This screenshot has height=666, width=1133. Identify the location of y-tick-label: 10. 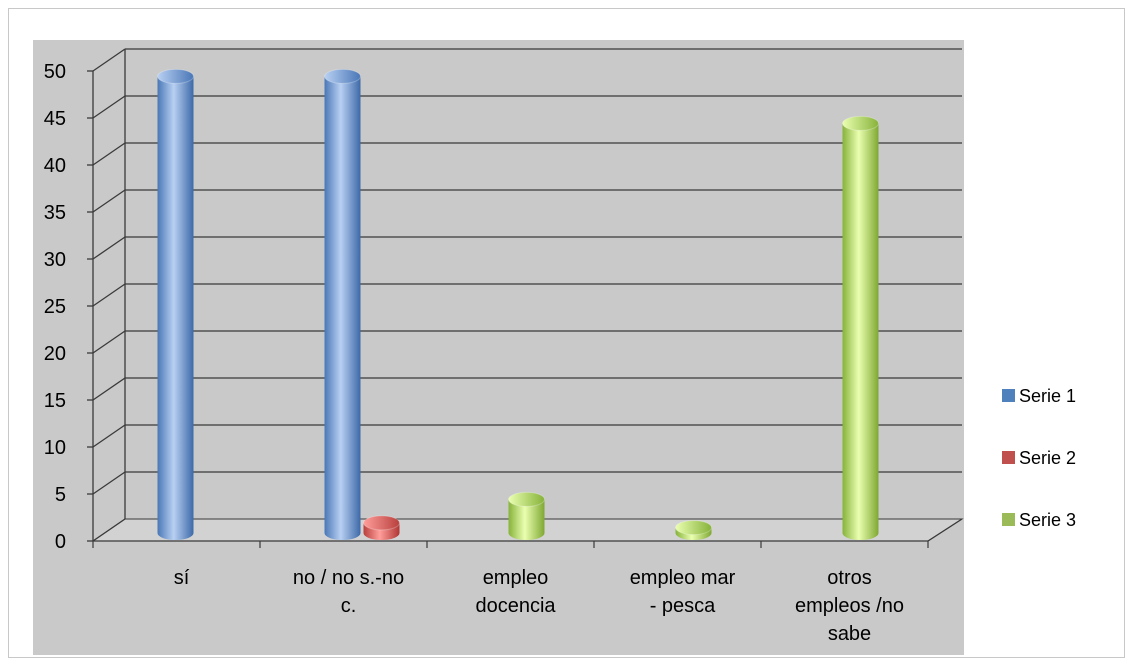
(55, 448).